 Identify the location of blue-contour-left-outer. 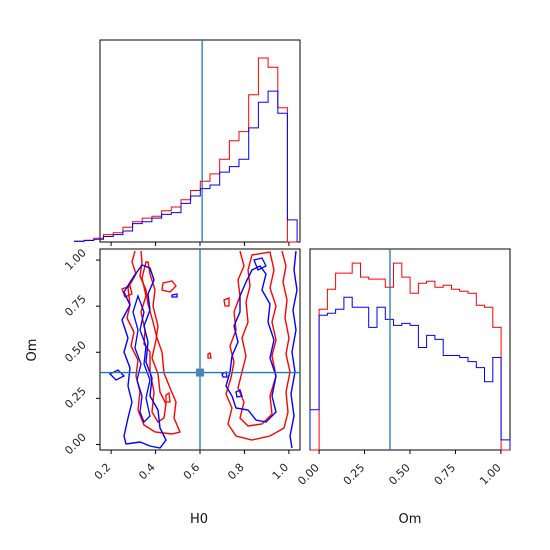
(144, 356).